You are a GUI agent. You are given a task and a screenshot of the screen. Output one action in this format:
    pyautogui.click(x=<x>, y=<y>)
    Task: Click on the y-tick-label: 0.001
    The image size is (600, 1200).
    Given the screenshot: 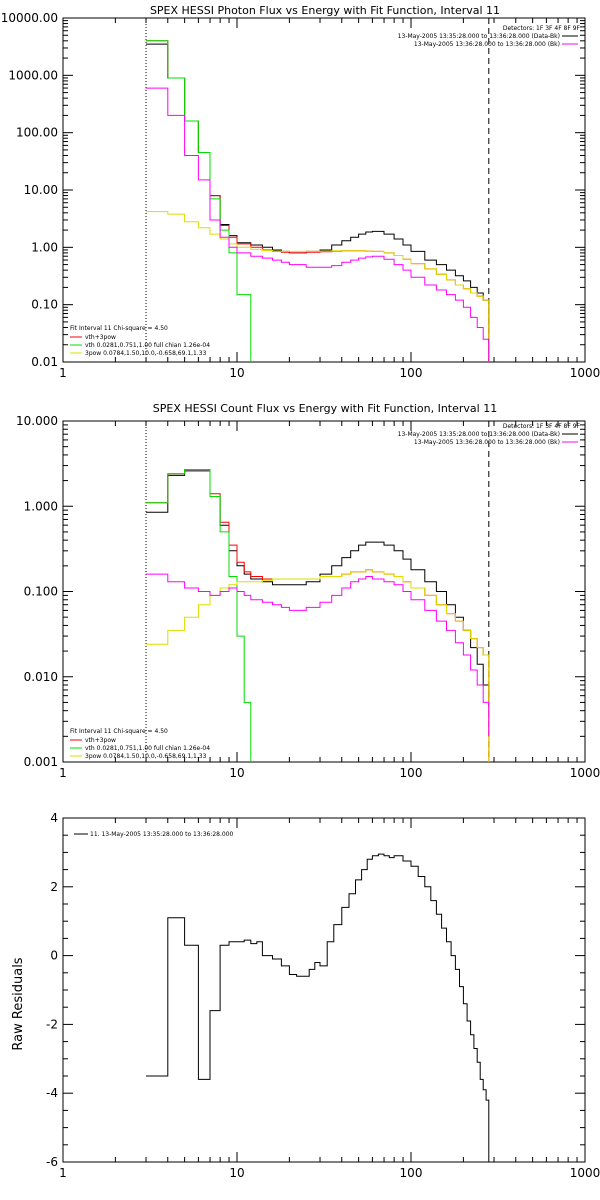 What is the action you would take?
    pyautogui.click(x=41, y=762)
    